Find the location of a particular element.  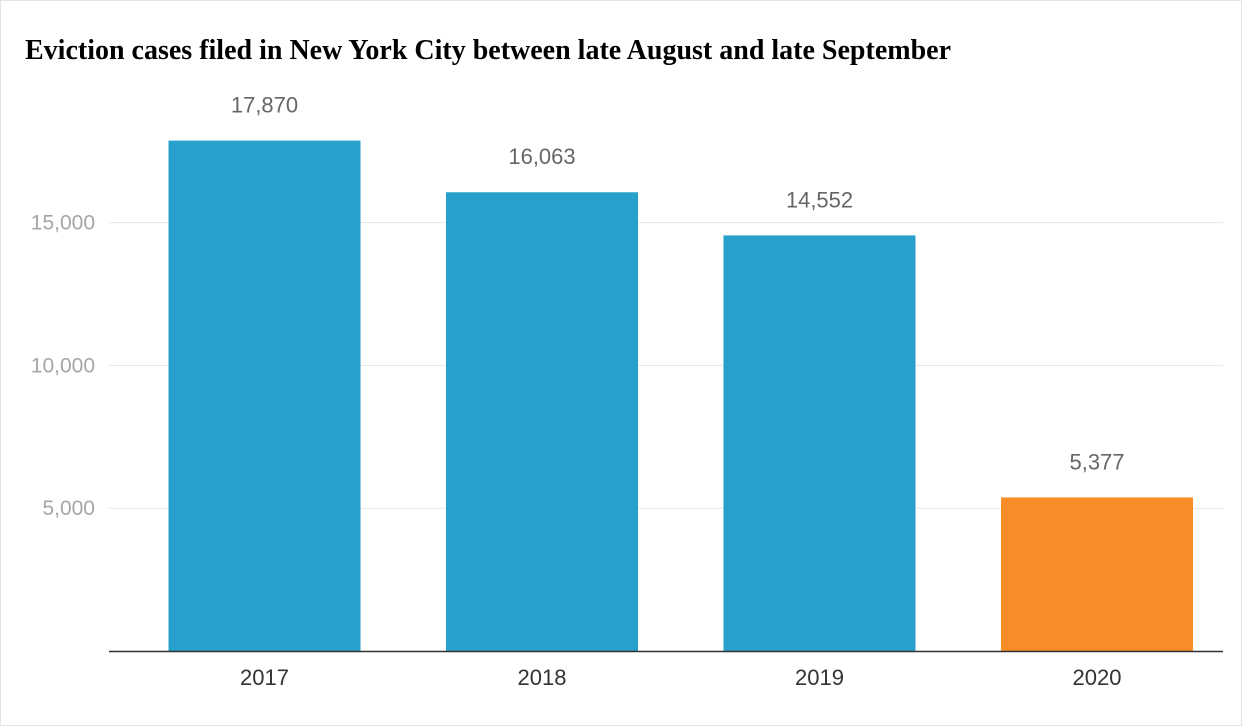

x-tick-label: 2019 is located at coordinates (819, 677).